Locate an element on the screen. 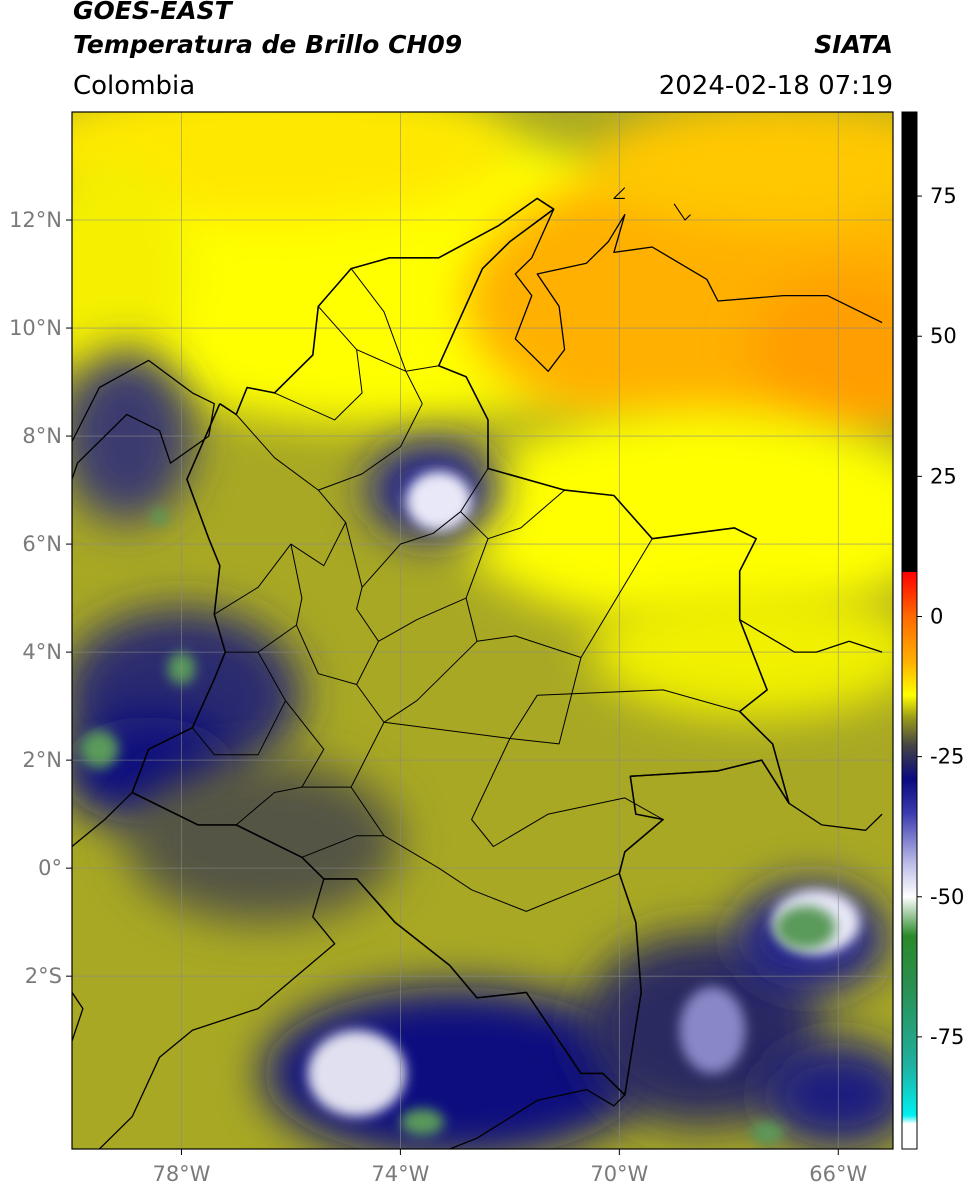  lat-tick-label: 8°N is located at coordinates (42, 436).